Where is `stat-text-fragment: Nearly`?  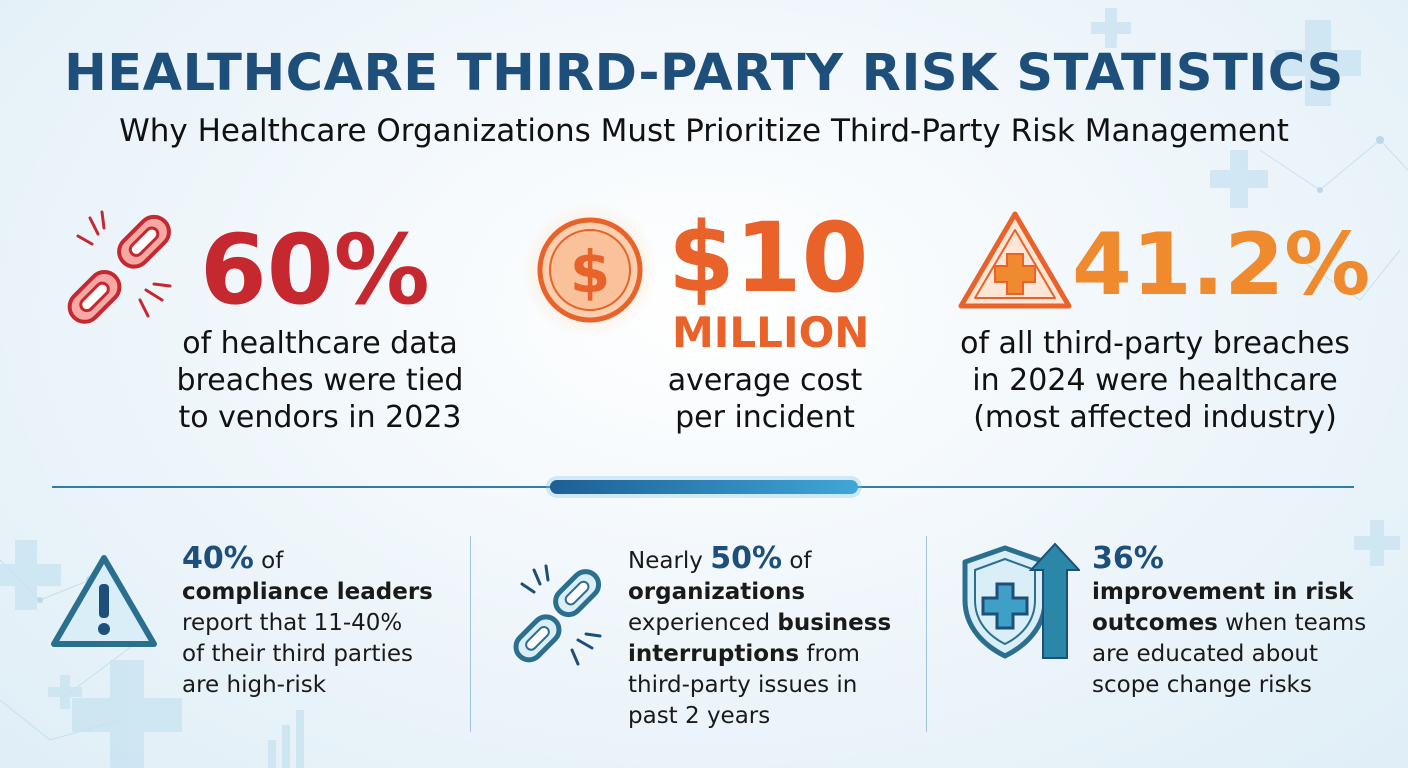 stat-text-fragment: Nearly is located at coordinates (669, 561).